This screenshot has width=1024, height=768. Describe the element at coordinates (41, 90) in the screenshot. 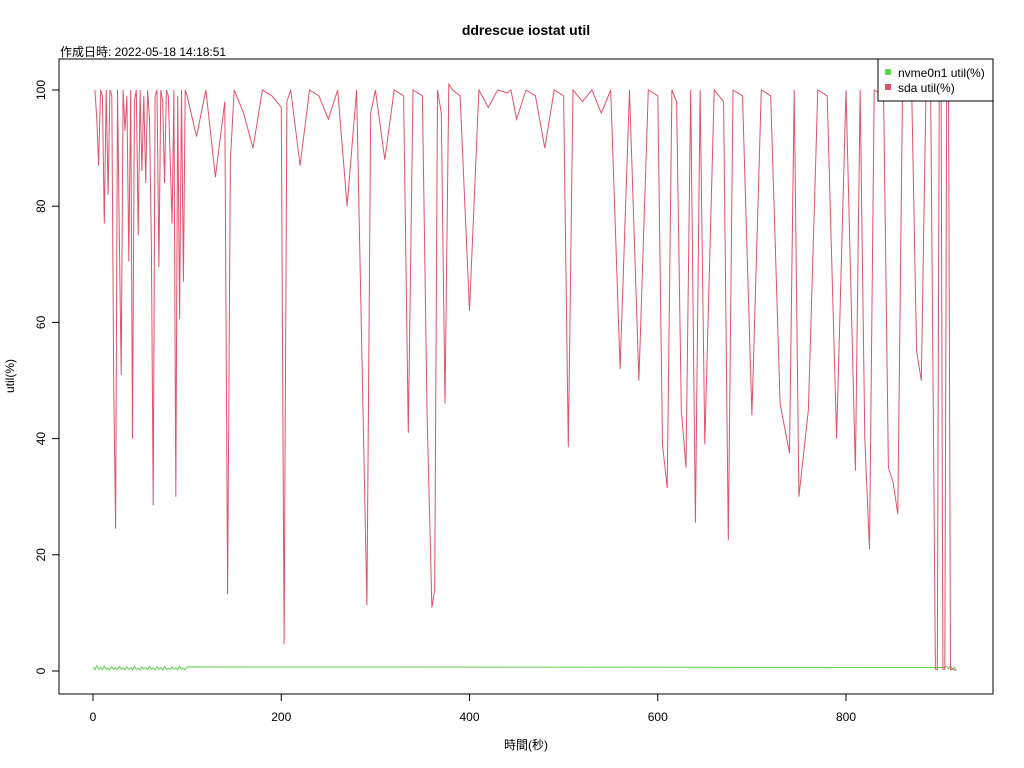

I see `y-tick-label: 100` at that location.